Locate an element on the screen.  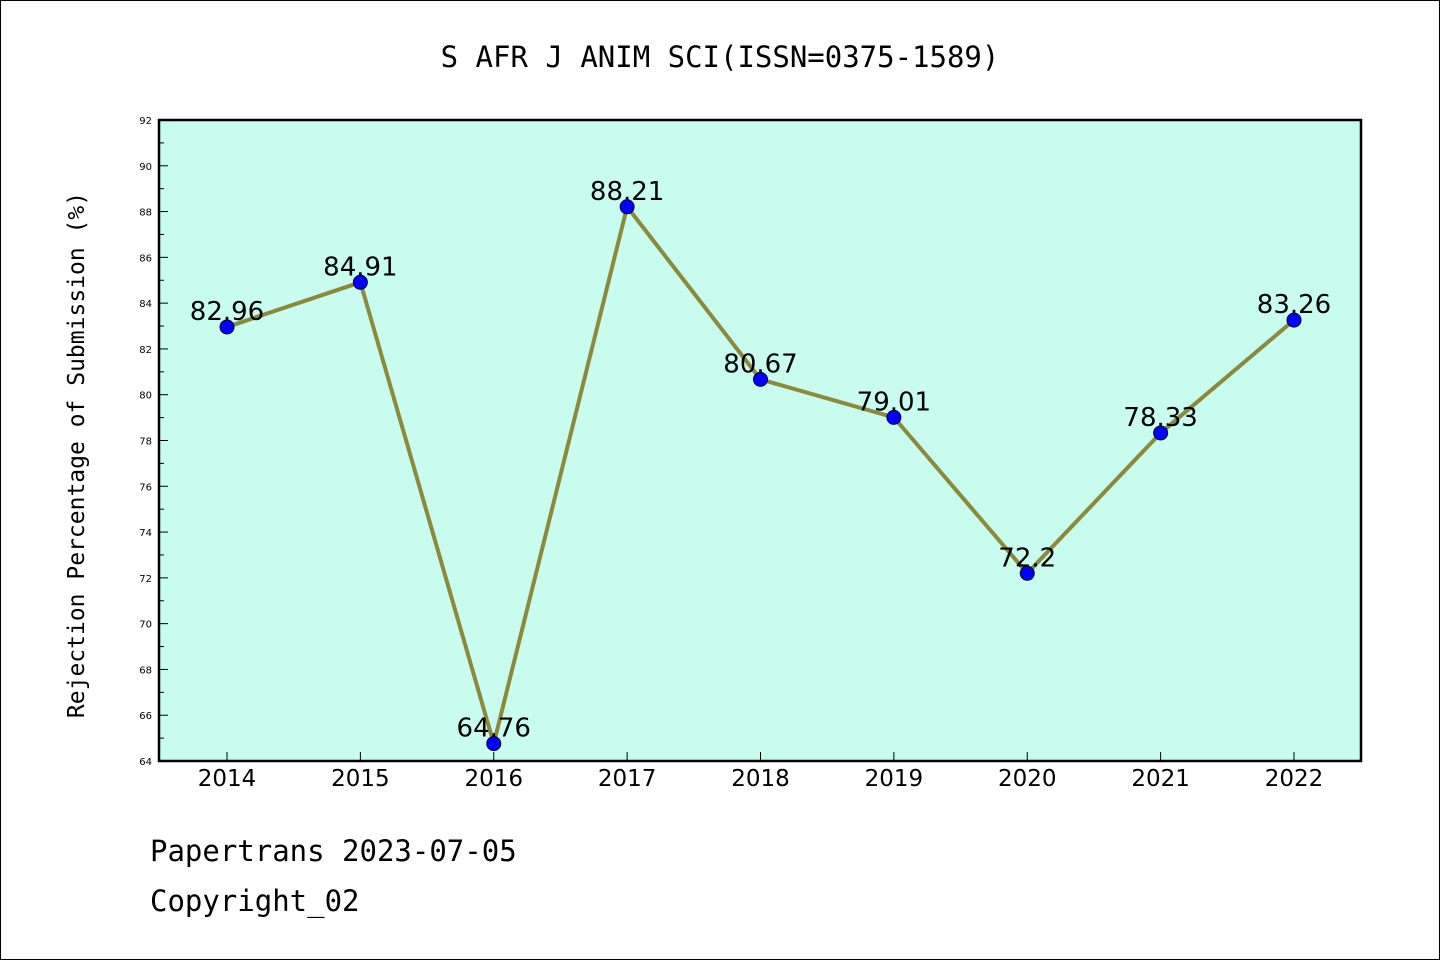
data-label: 82.96 is located at coordinates (227, 312).